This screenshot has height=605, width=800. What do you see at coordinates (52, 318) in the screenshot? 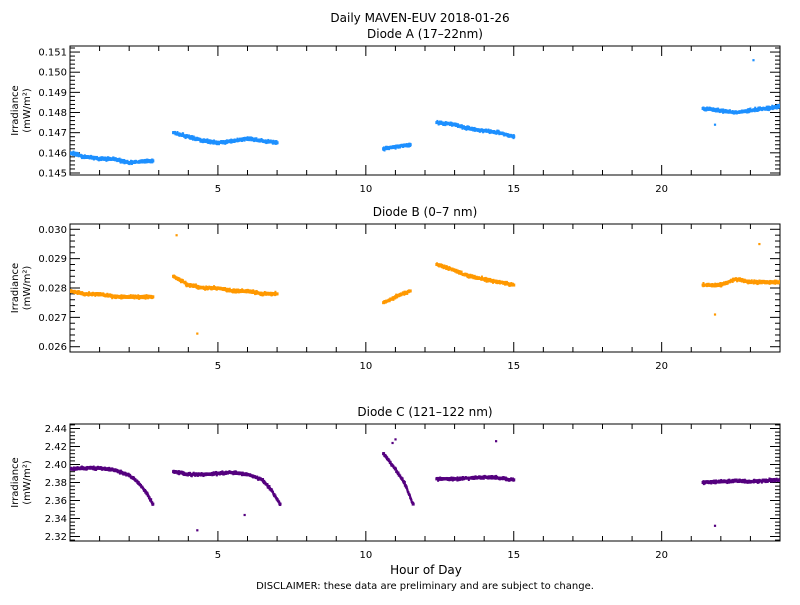
I see `y-tick-label: 0.027` at bounding box center [52, 318].